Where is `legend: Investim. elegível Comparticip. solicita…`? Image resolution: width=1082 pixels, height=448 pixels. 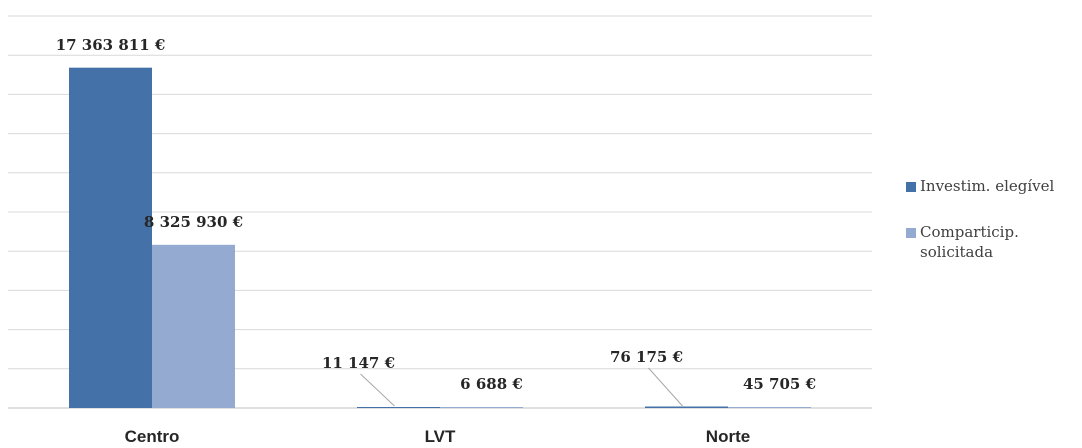 legend: Investim. elegível Comparticip. solicita… is located at coordinates (993, 232).